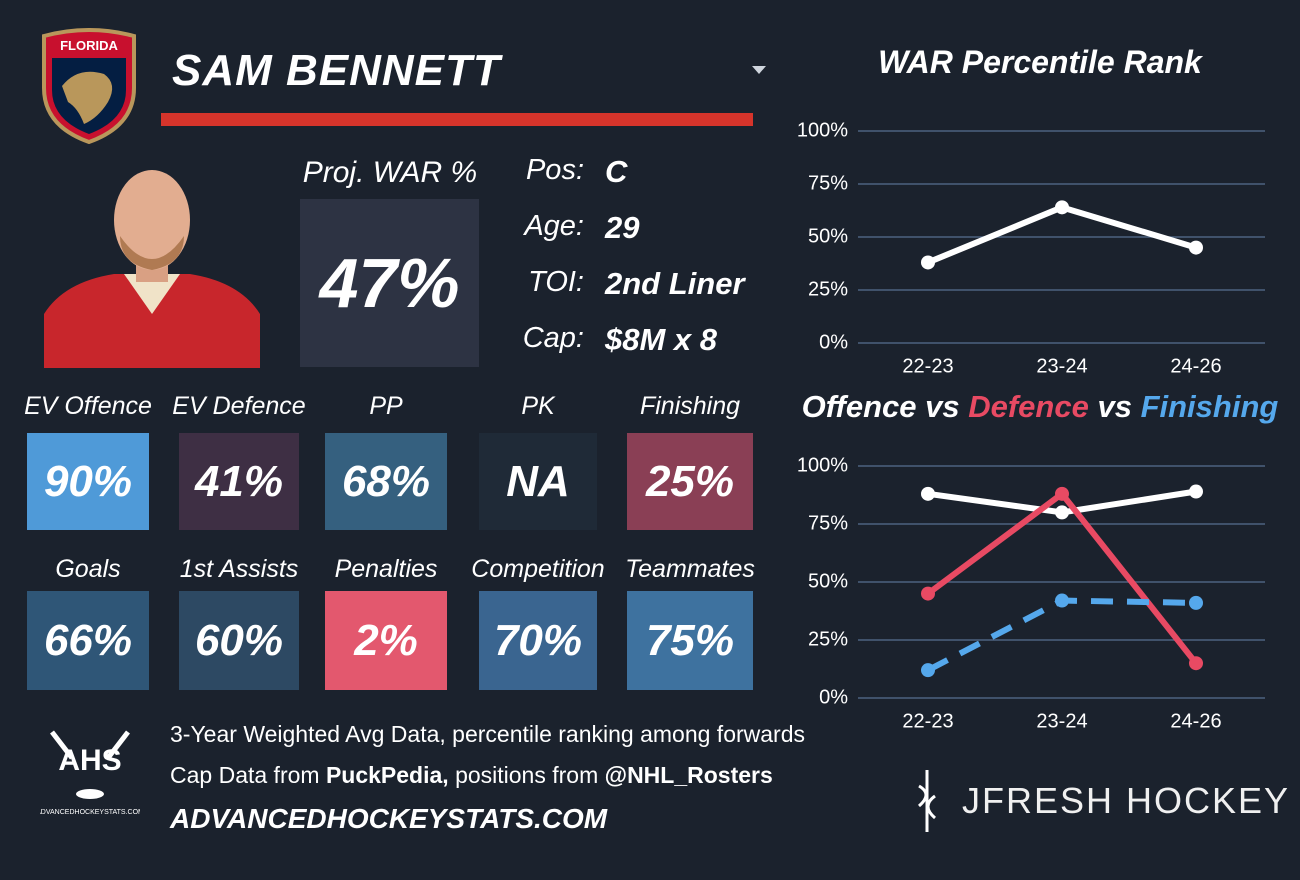  What do you see at coordinates (690, 640) in the screenshot?
I see `card-value: 75%` at bounding box center [690, 640].